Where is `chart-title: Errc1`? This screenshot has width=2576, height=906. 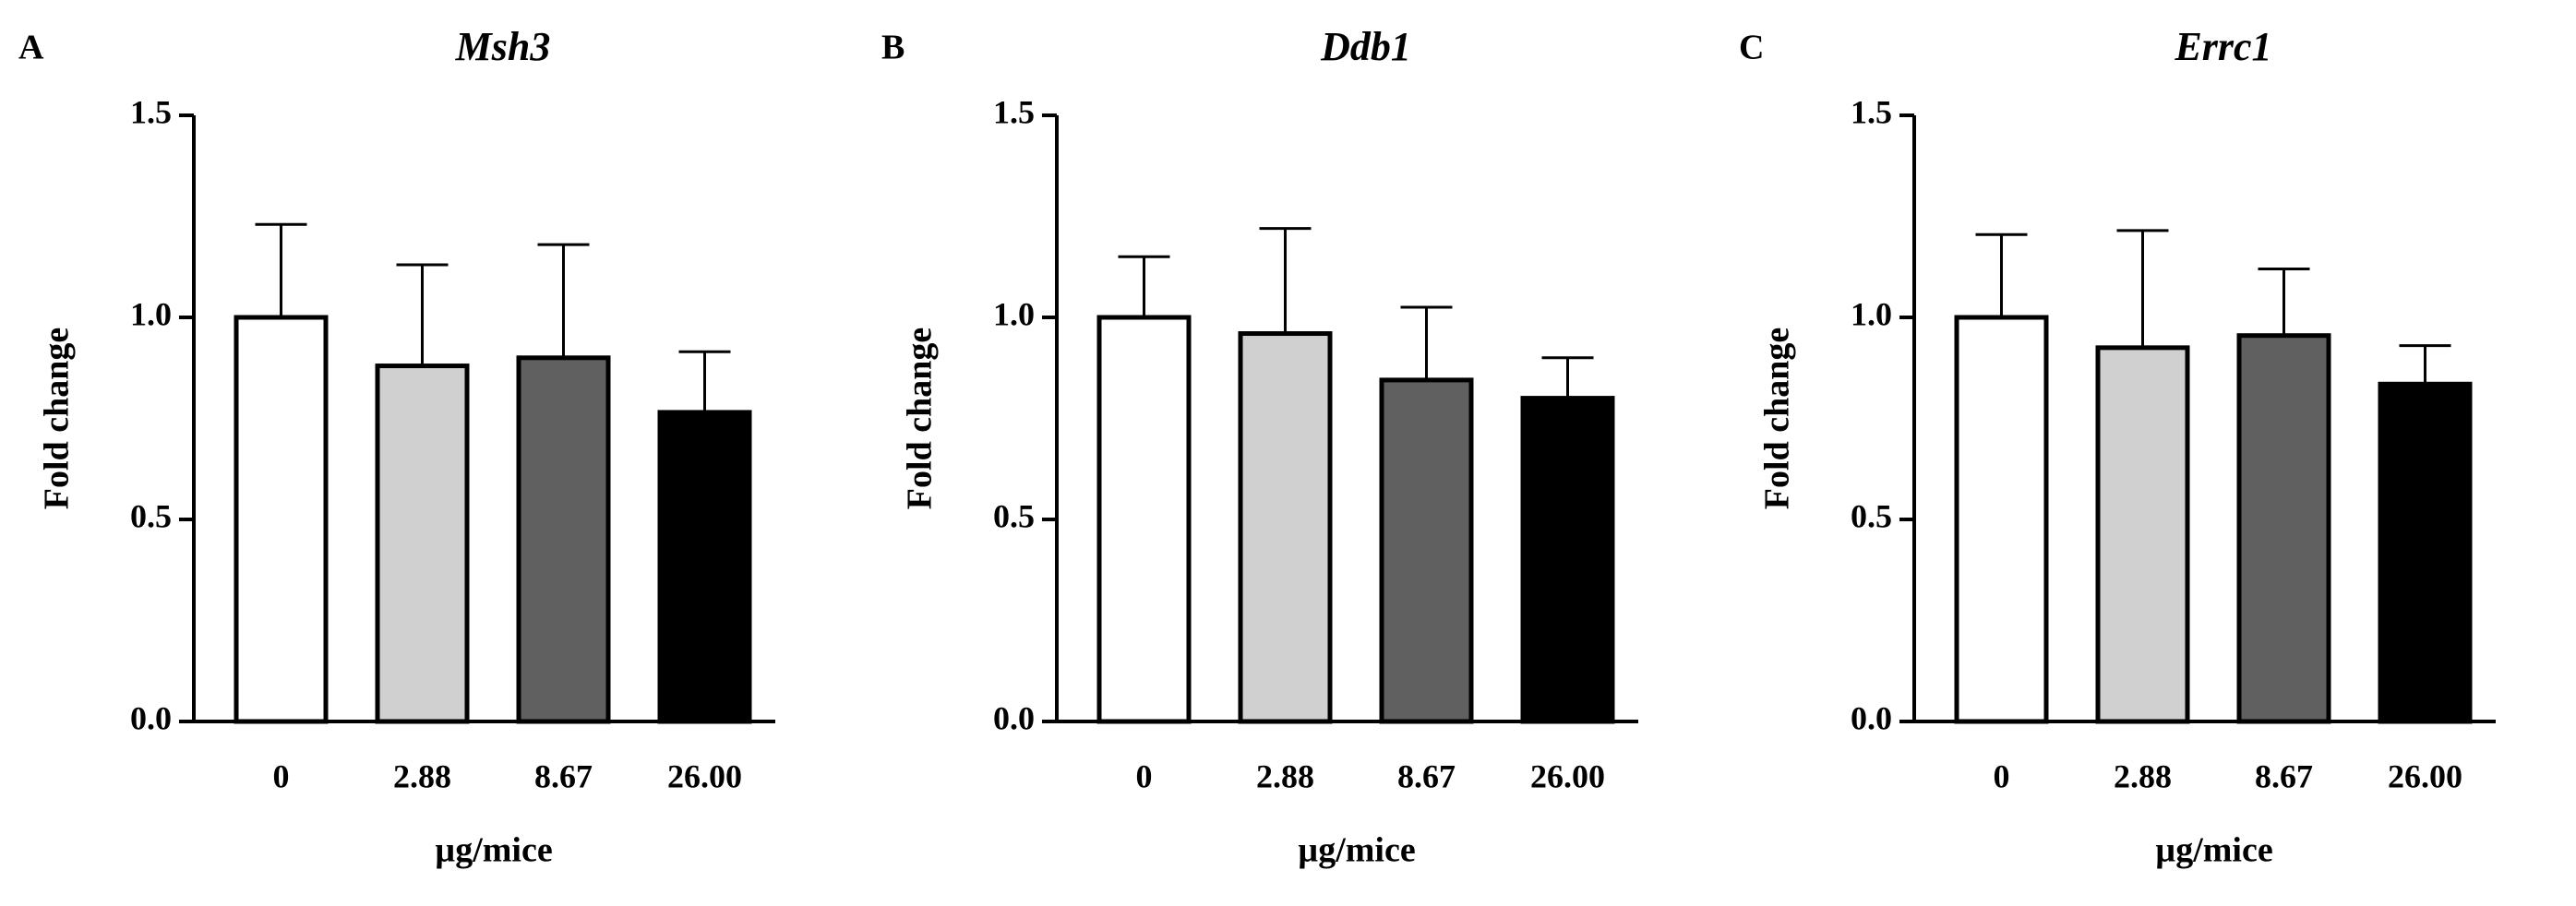
chart-title: Errc1 is located at coordinates (2222, 46).